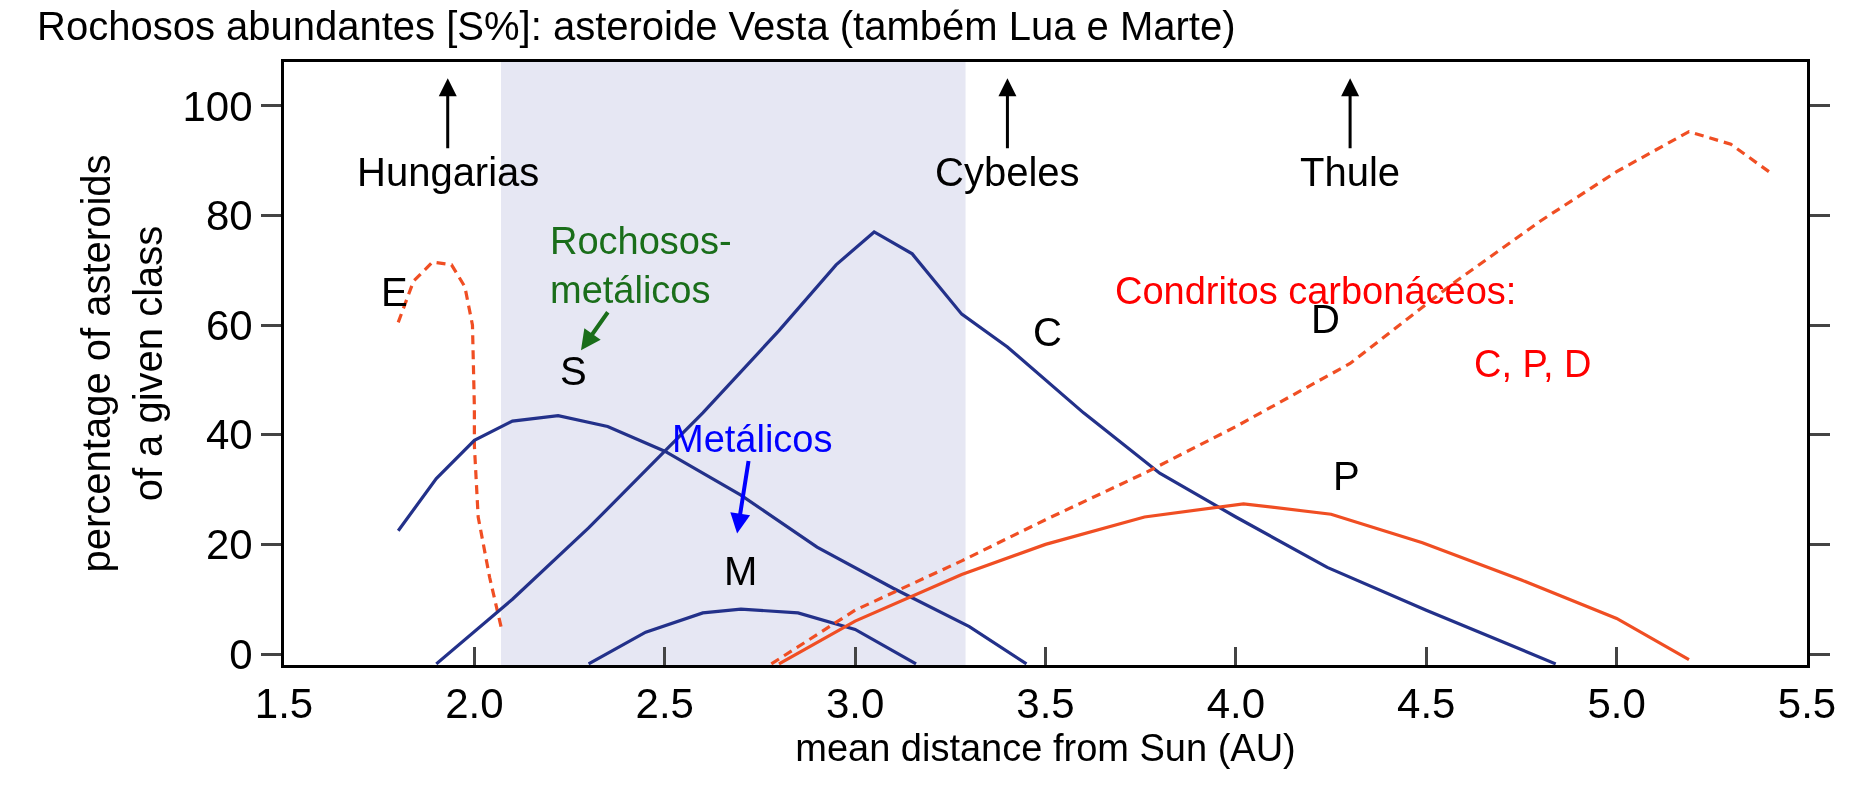  What do you see at coordinates (1007, 172) in the screenshot?
I see `annotation: Cybeles` at bounding box center [1007, 172].